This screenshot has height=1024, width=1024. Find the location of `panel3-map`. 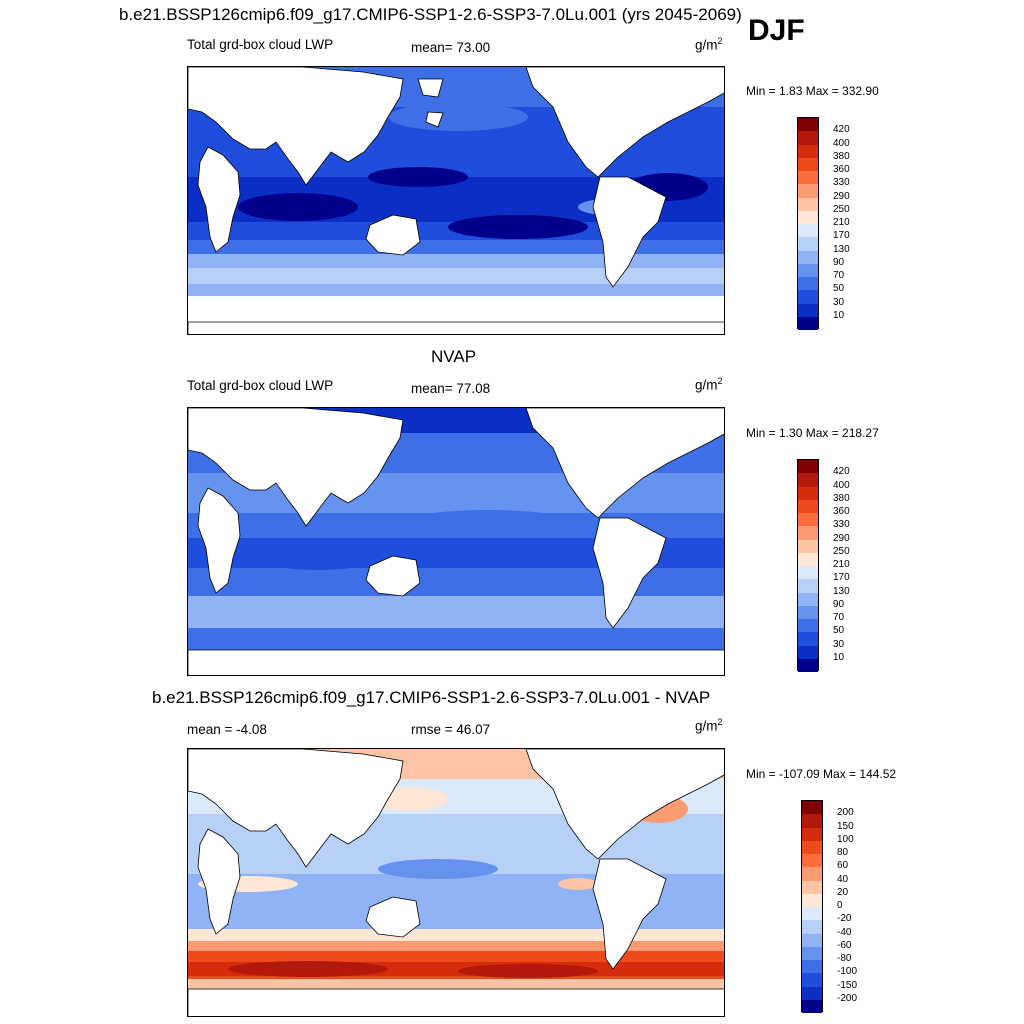

panel3-map is located at coordinates (456, 882).